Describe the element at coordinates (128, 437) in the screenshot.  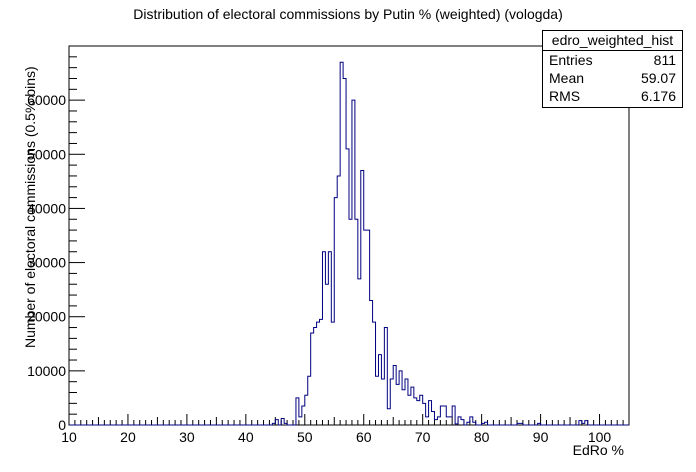
I see `x-tick-label: 20` at that location.